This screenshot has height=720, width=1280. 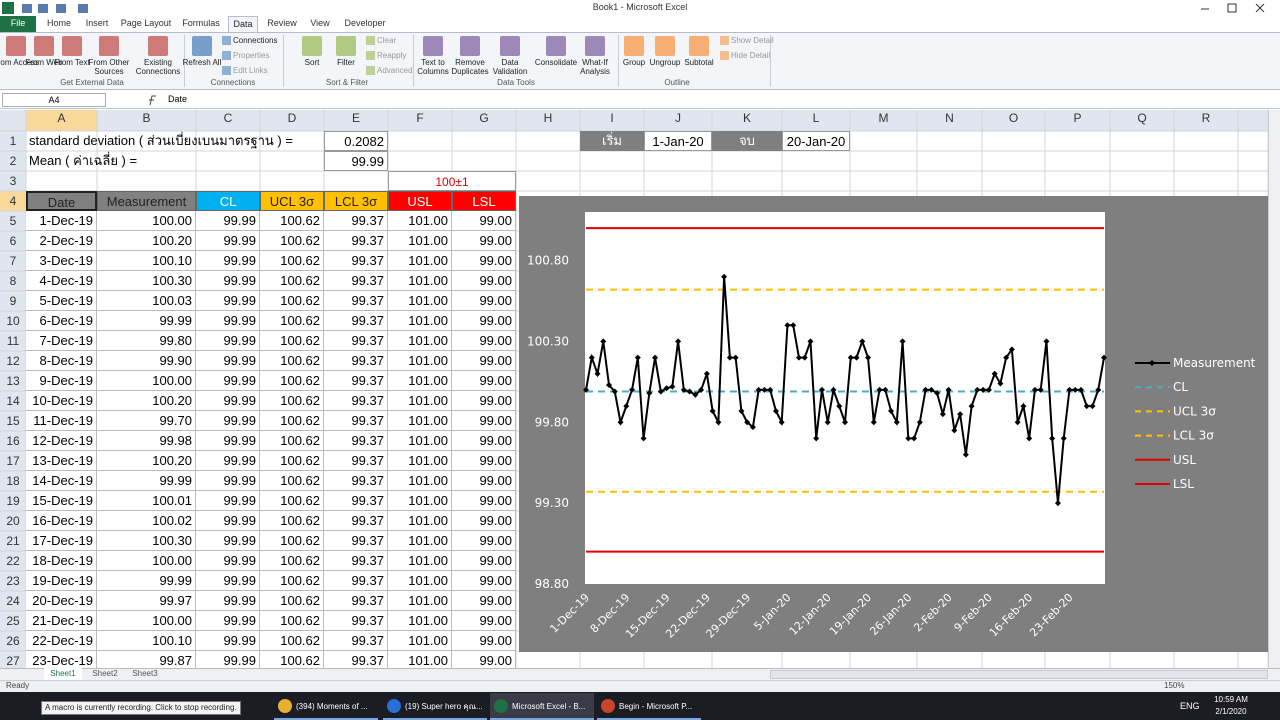 I want to click on ribbon-button: Ungroup, so click(x=665, y=62).